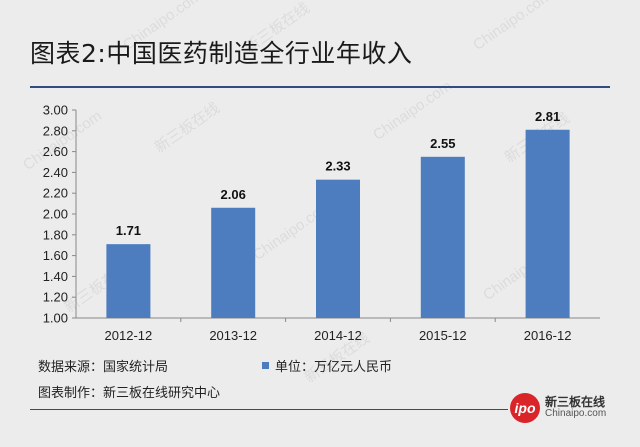 The image size is (640, 447). Describe the element at coordinates (575, 402) in the screenshot. I see `logo-name-cn: 新三板在线` at that location.